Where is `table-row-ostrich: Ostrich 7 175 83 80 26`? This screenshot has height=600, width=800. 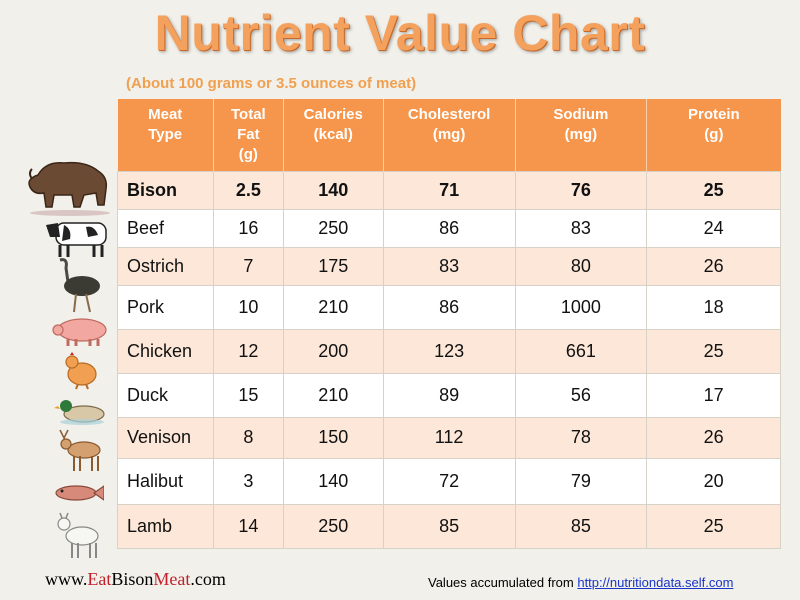 table-row-ostrich: Ostrich 7 175 83 80 26 is located at coordinates (449, 266).